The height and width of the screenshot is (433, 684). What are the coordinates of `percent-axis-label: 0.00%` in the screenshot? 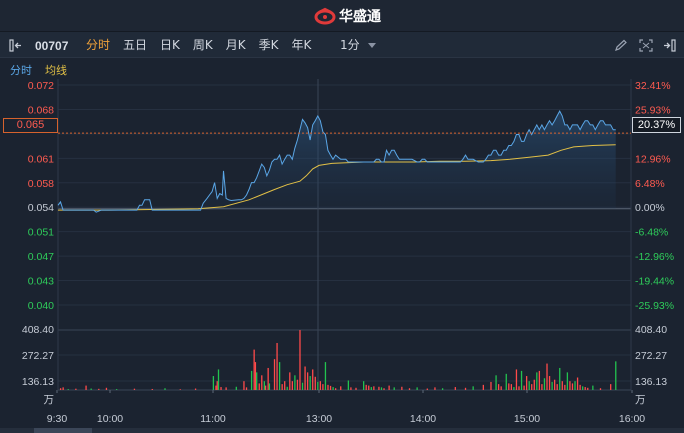 It's located at (650, 208).